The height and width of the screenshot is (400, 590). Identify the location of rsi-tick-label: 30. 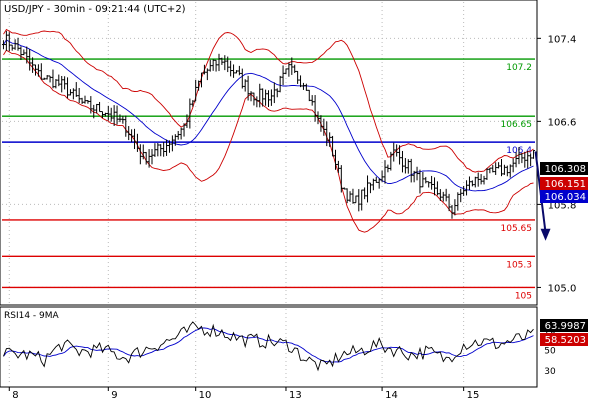
(550, 372).